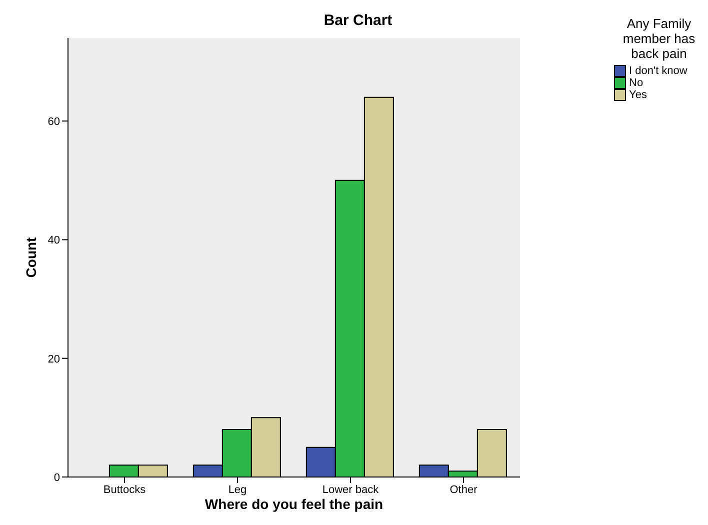 This screenshot has height=525, width=708. What do you see at coordinates (30, 257) in the screenshot?
I see `y-axis-title: Count` at bounding box center [30, 257].